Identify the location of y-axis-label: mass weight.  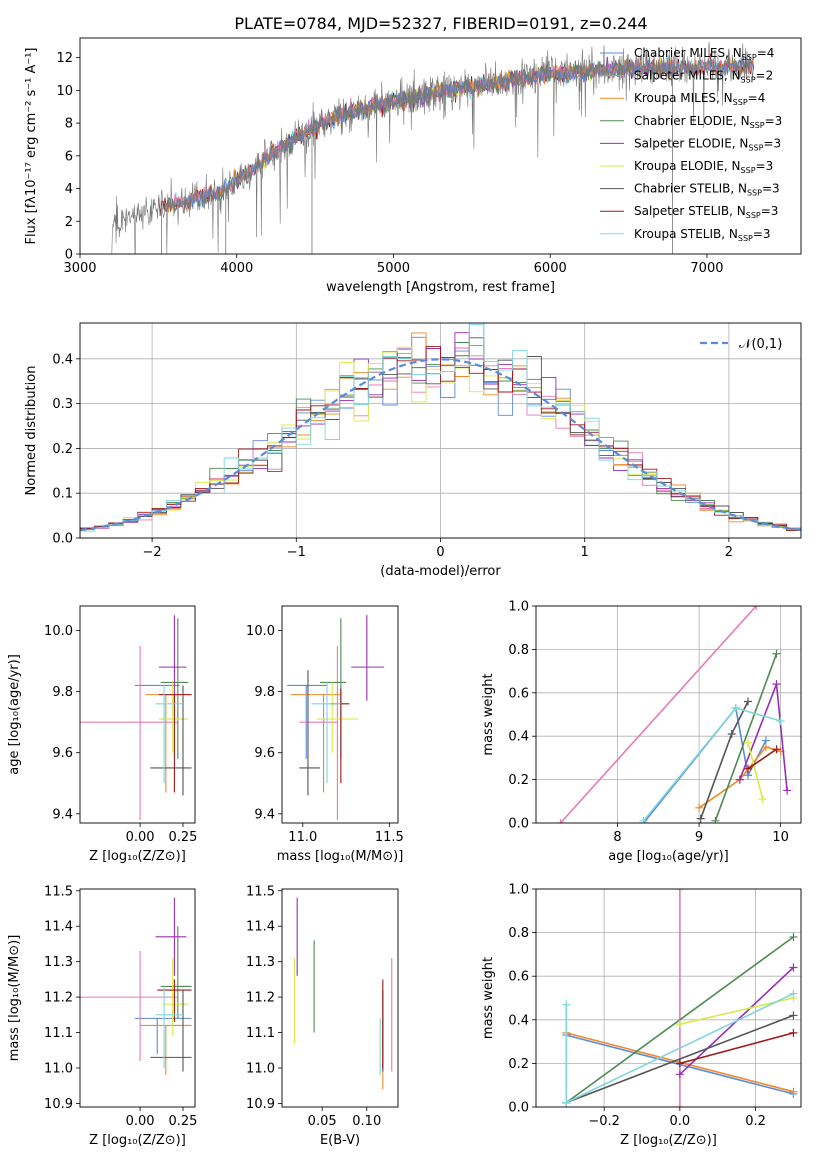
(488, 998).